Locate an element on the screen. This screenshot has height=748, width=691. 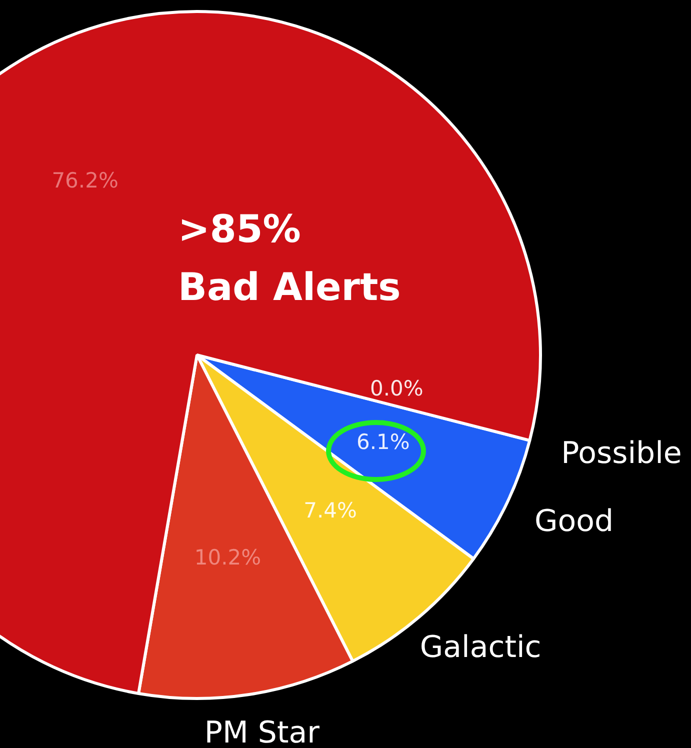
data-label: 7.4% is located at coordinates (330, 510).